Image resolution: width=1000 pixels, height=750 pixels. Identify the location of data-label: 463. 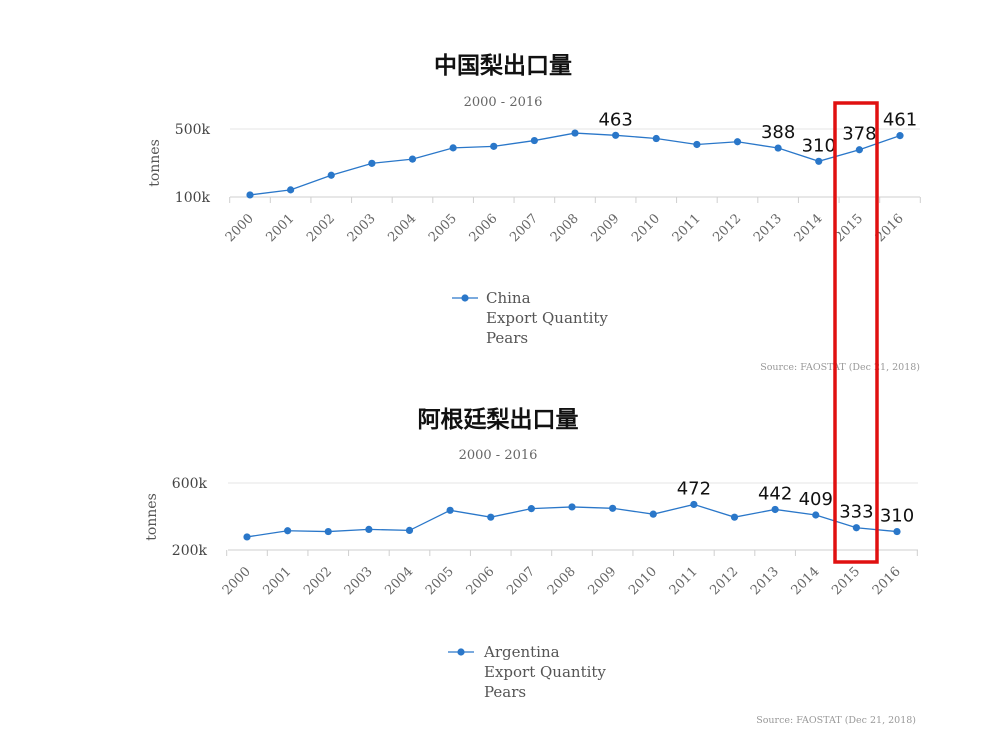
(615, 119).